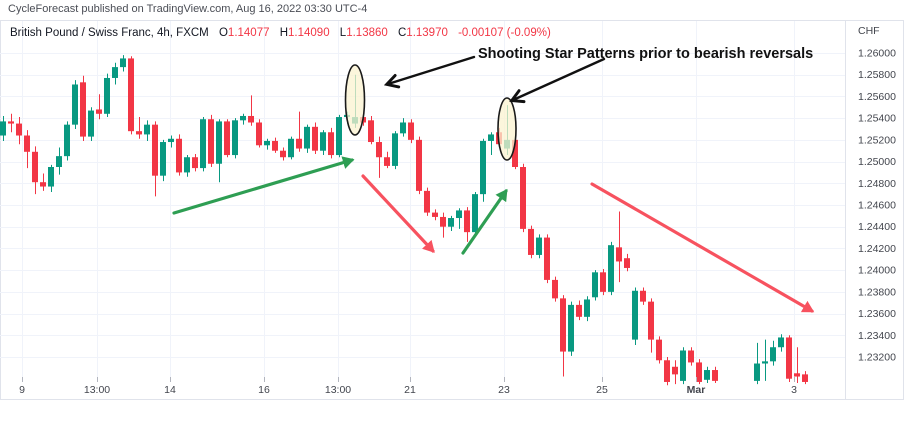 This screenshot has height=426, width=904. I want to click on price-axis-label: 1.26000, so click(877, 54).